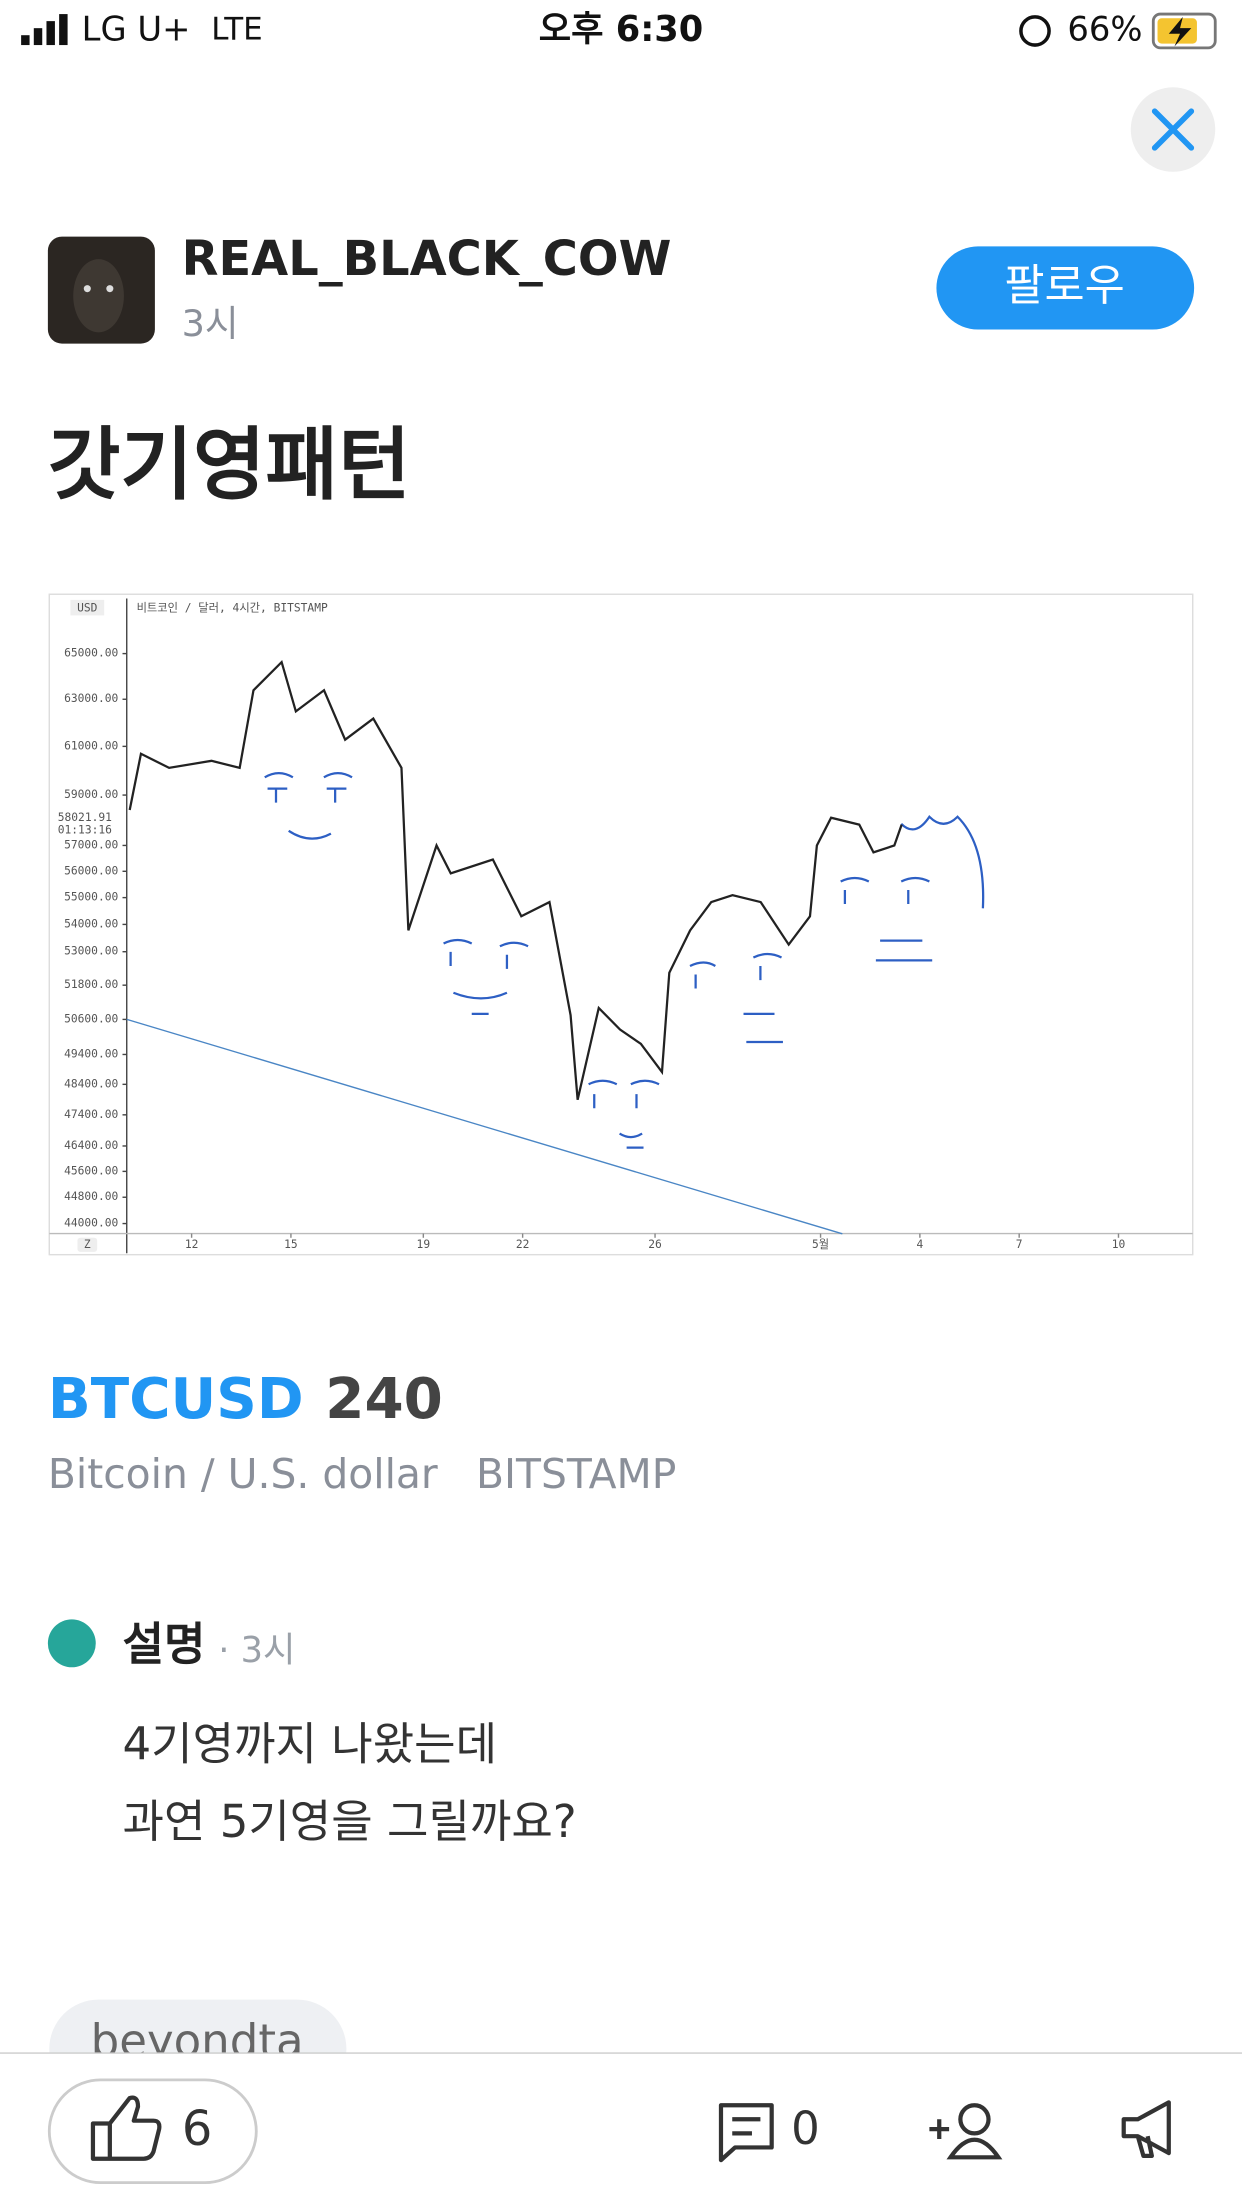 Image resolution: width=1242 pixels, height=2208 pixels. I want to click on carrier: LG U+, so click(136, 28).